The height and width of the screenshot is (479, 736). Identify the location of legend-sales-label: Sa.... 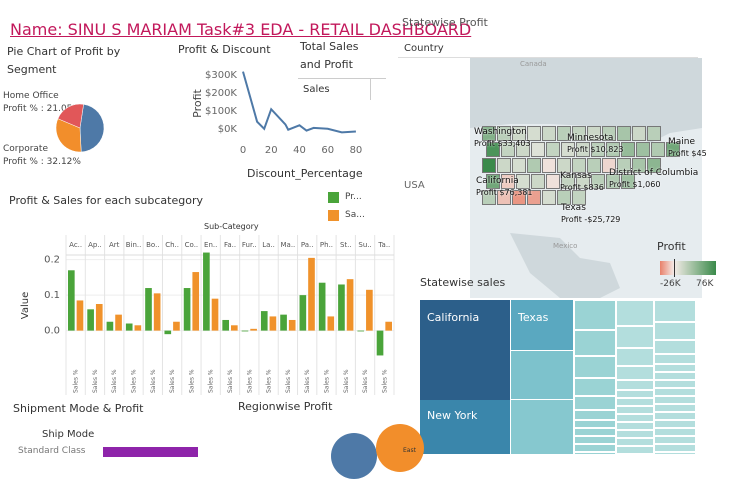
(355, 215).